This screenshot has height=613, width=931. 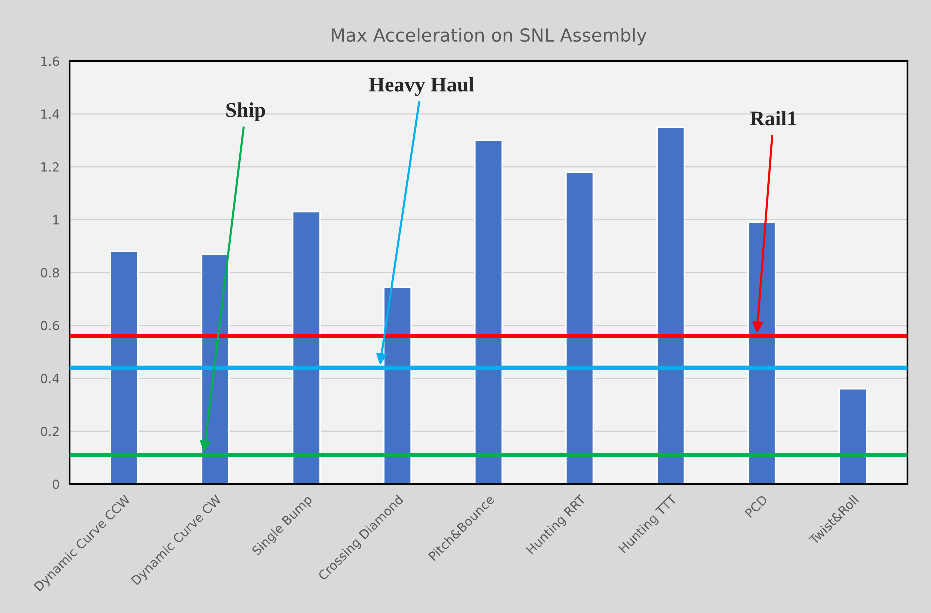 I want to click on ref-line-label: Heavy Haul, so click(x=421, y=86).